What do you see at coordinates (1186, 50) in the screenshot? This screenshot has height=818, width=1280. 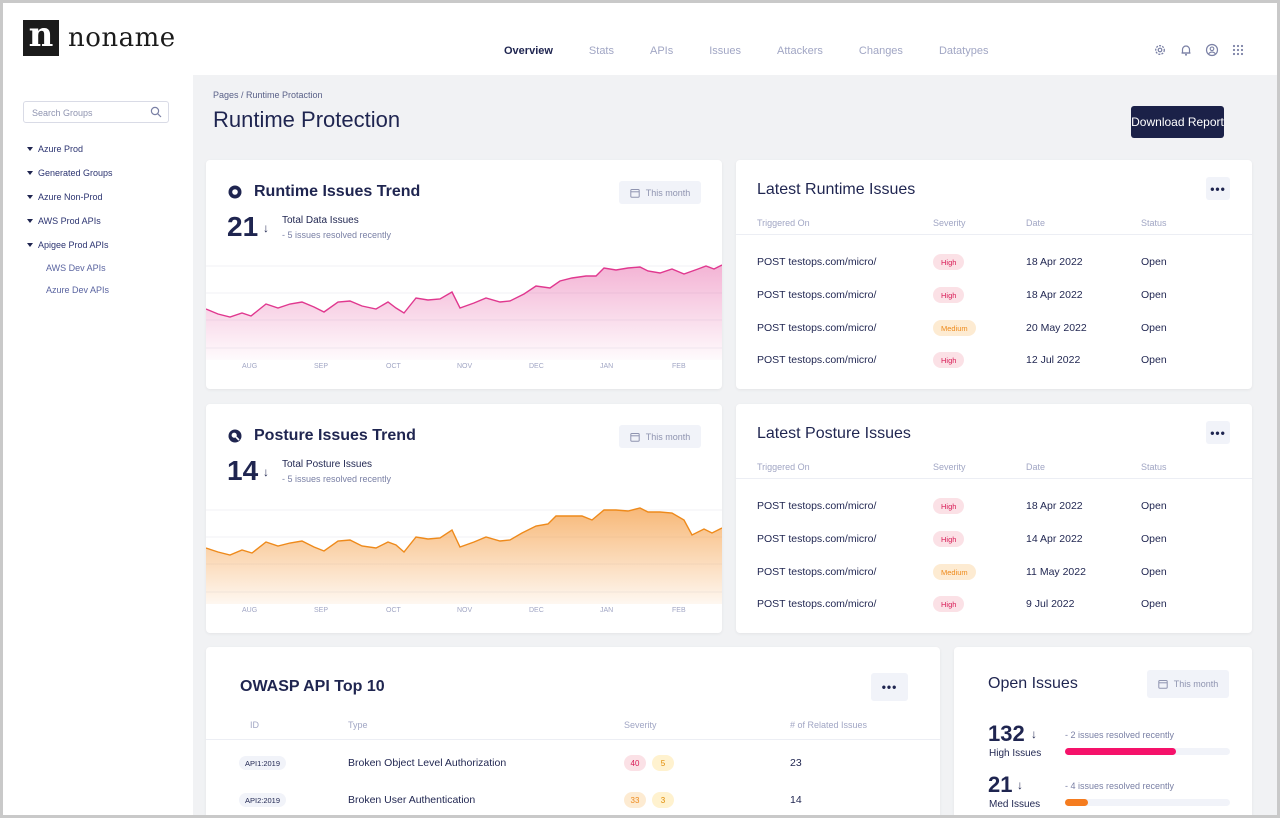 I see `bell-icon` at bounding box center [1186, 50].